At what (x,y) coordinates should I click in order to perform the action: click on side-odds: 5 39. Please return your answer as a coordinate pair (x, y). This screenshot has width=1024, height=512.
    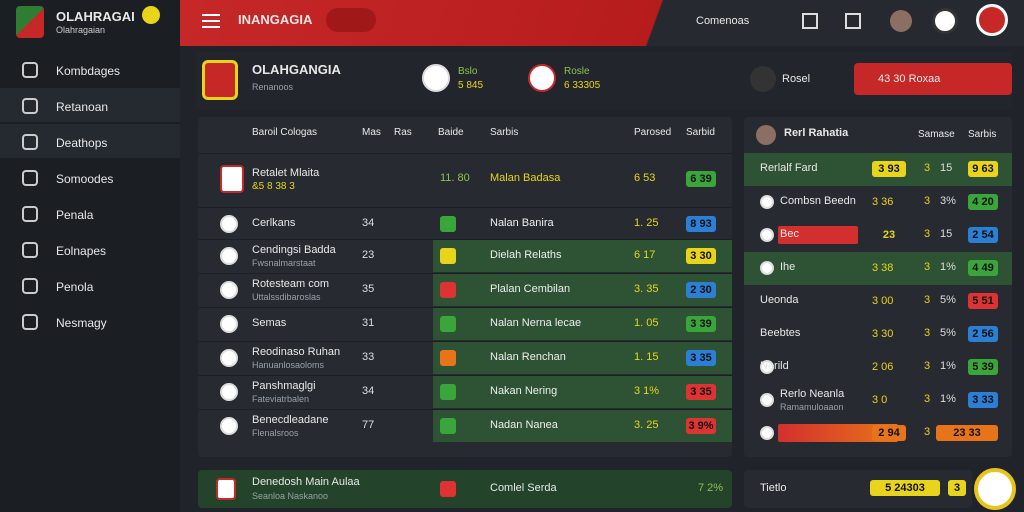
    Looking at the image, I should click on (983, 367).